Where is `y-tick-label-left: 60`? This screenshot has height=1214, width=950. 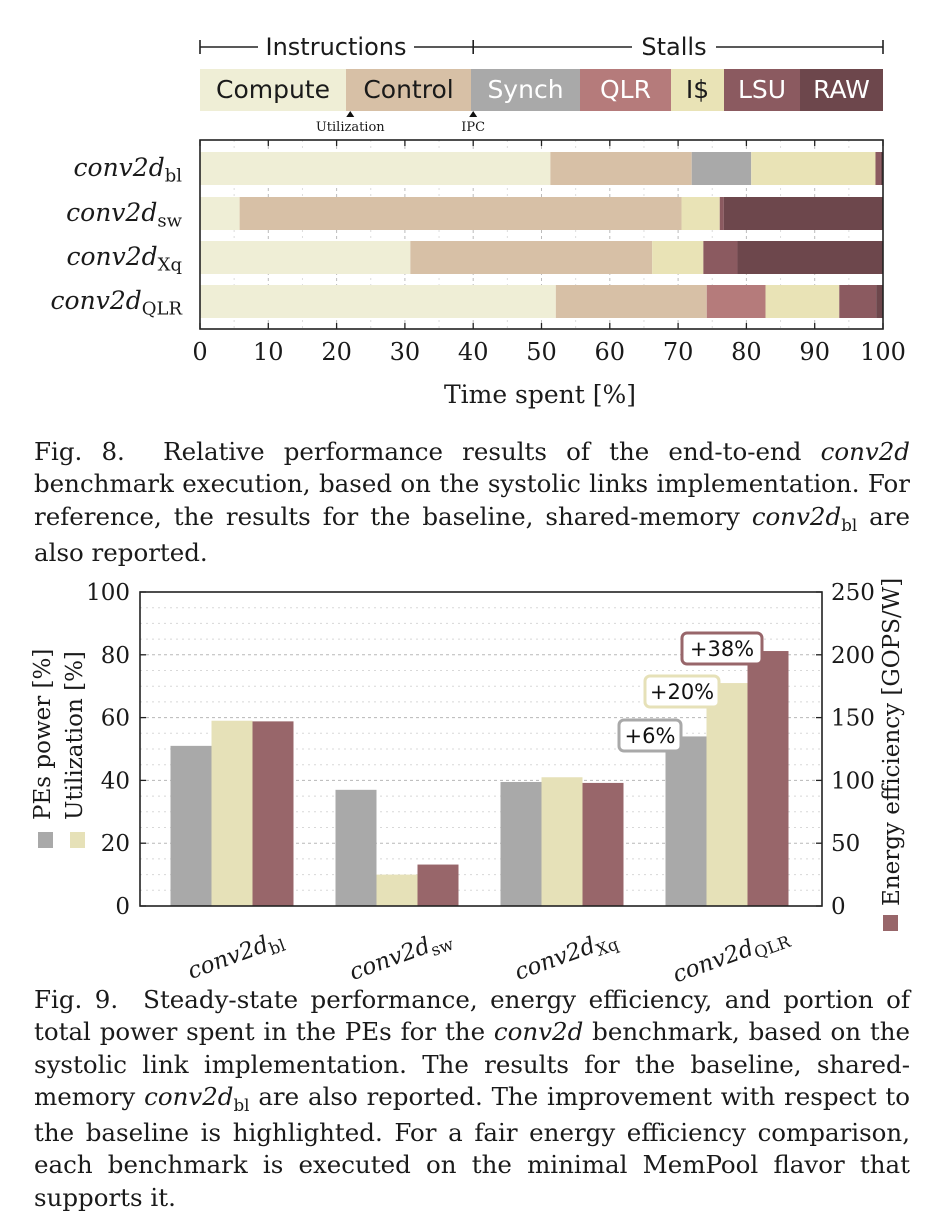 y-tick-label-left: 60 is located at coordinates (115, 719).